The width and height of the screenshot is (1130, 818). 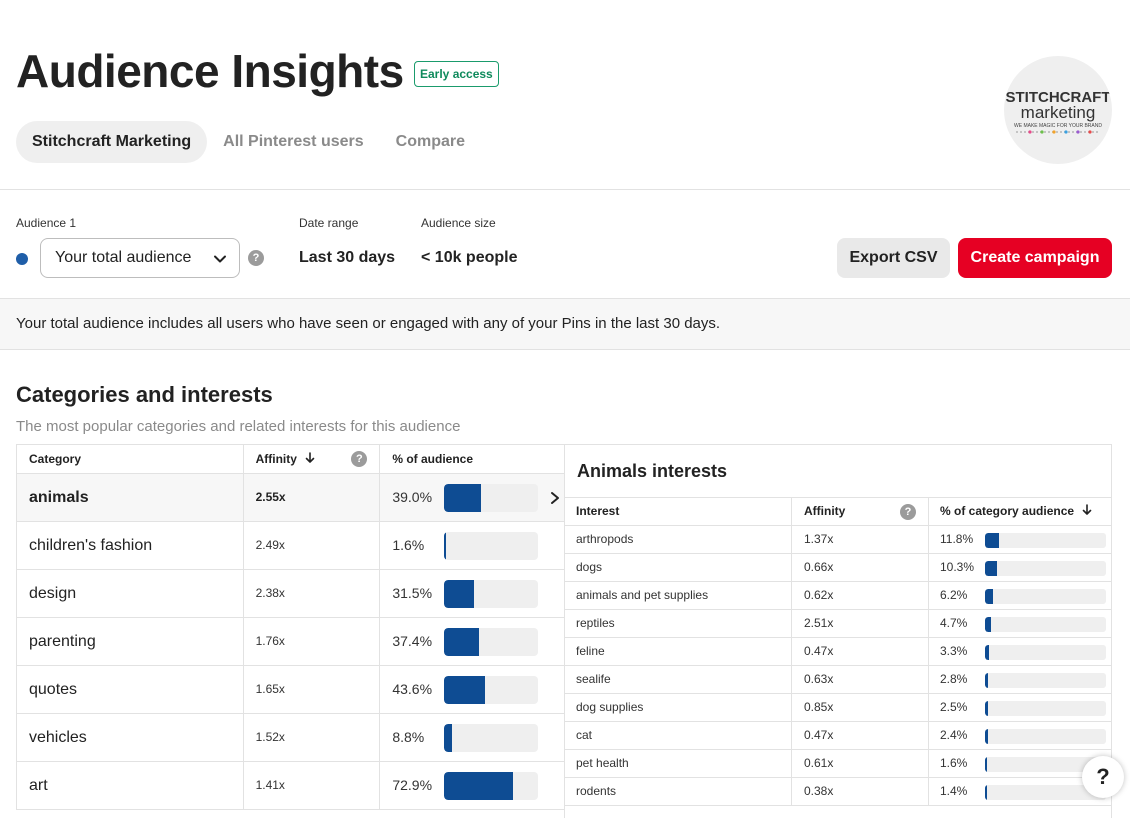 What do you see at coordinates (1058, 97) in the screenshot?
I see `logo-line1: STITCHCRAFT` at bounding box center [1058, 97].